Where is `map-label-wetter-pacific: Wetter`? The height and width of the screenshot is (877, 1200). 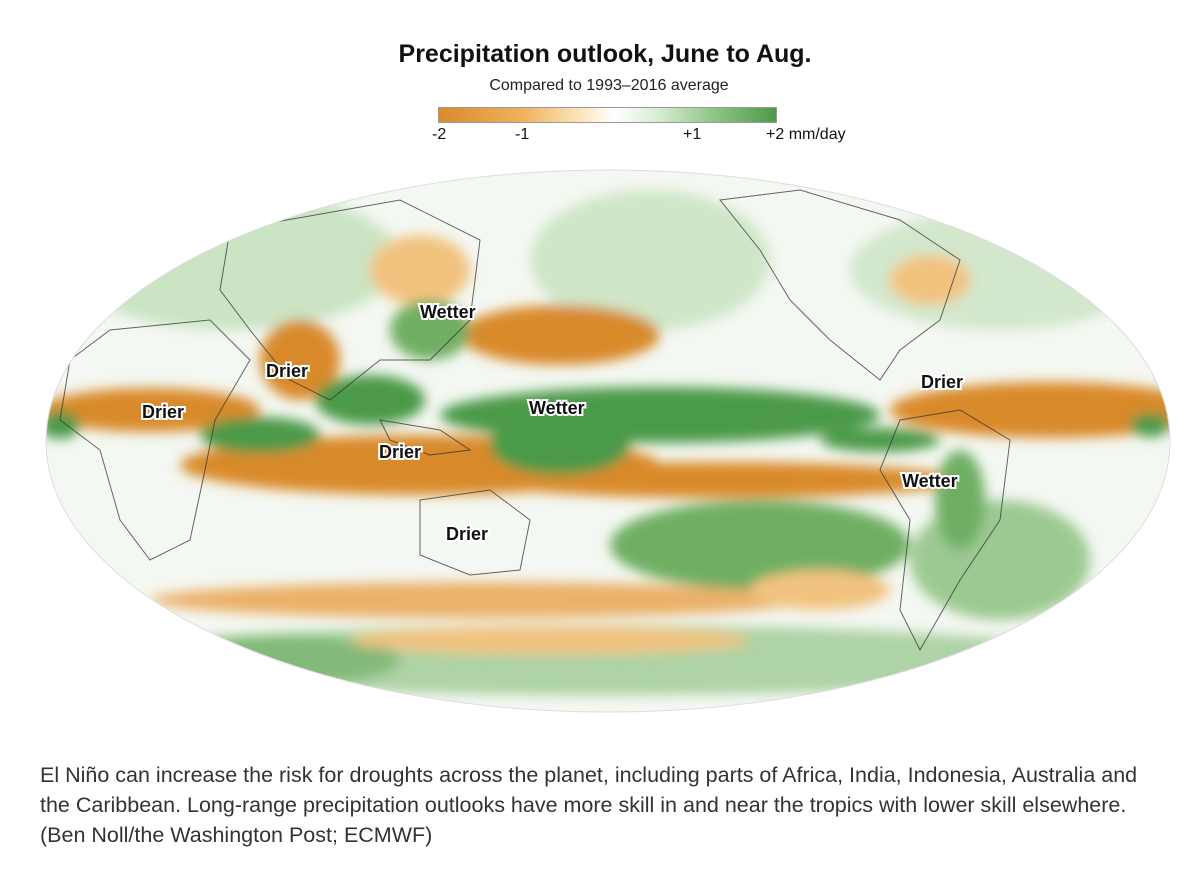 map-label-wetter-pacific: Wetter is located at coordinates (557, 408).